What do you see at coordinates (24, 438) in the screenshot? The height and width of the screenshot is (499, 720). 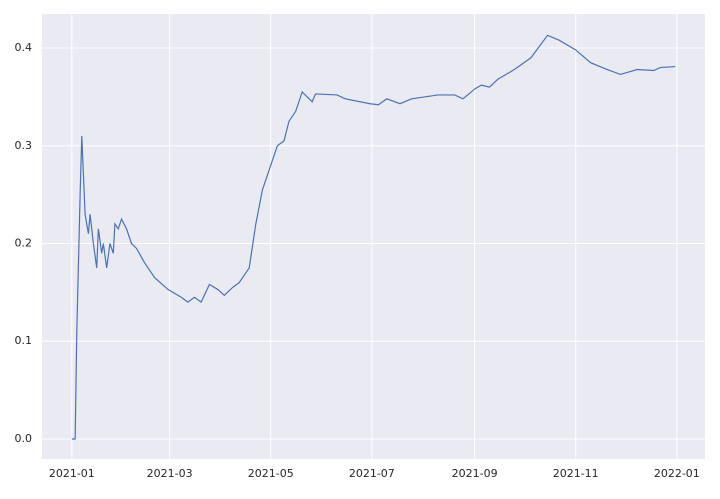 I see `y-tick-label: 0.0` at bounding box center [24, 438].